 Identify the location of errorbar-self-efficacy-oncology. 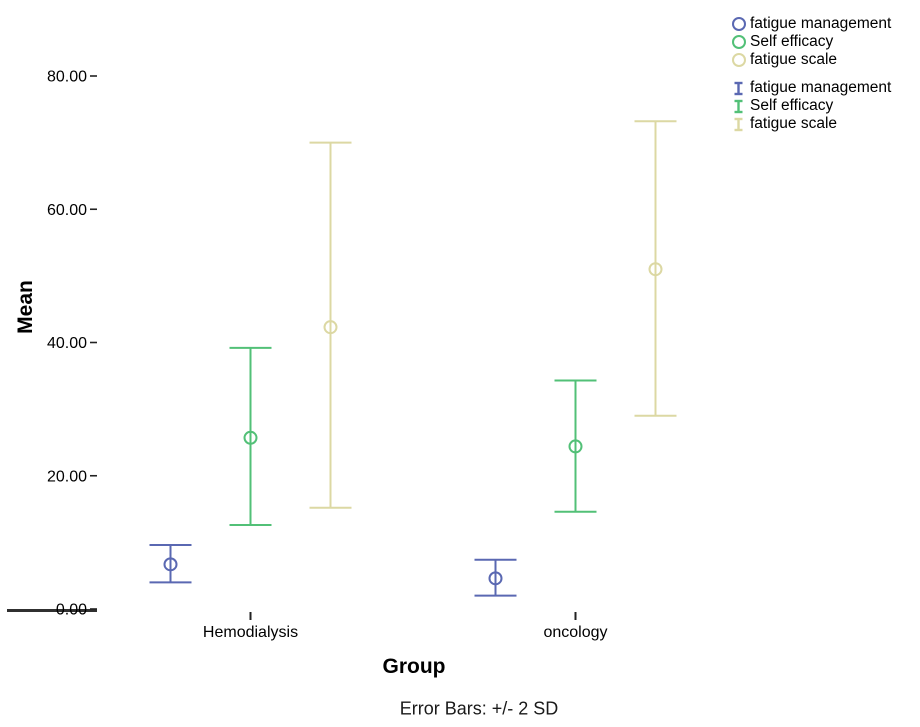
(575, 446).